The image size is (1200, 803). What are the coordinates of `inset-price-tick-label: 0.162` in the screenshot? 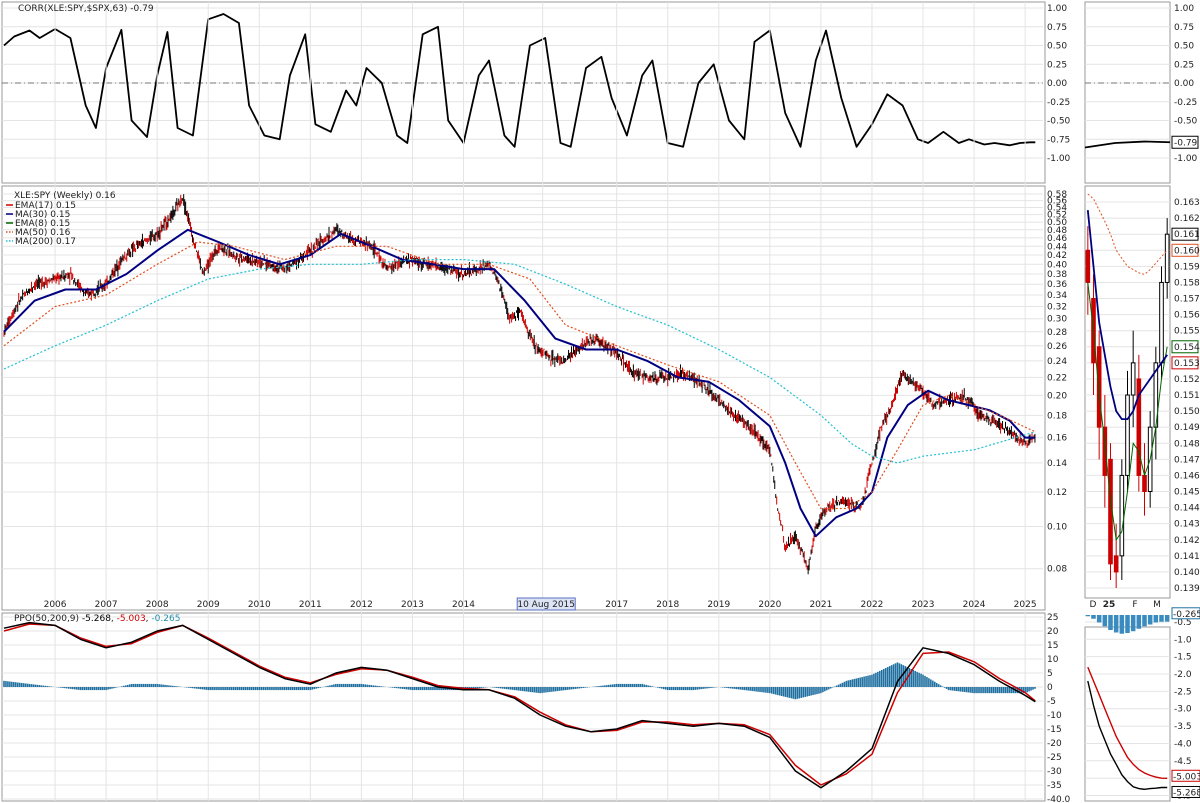 It's located at (1187, 219).